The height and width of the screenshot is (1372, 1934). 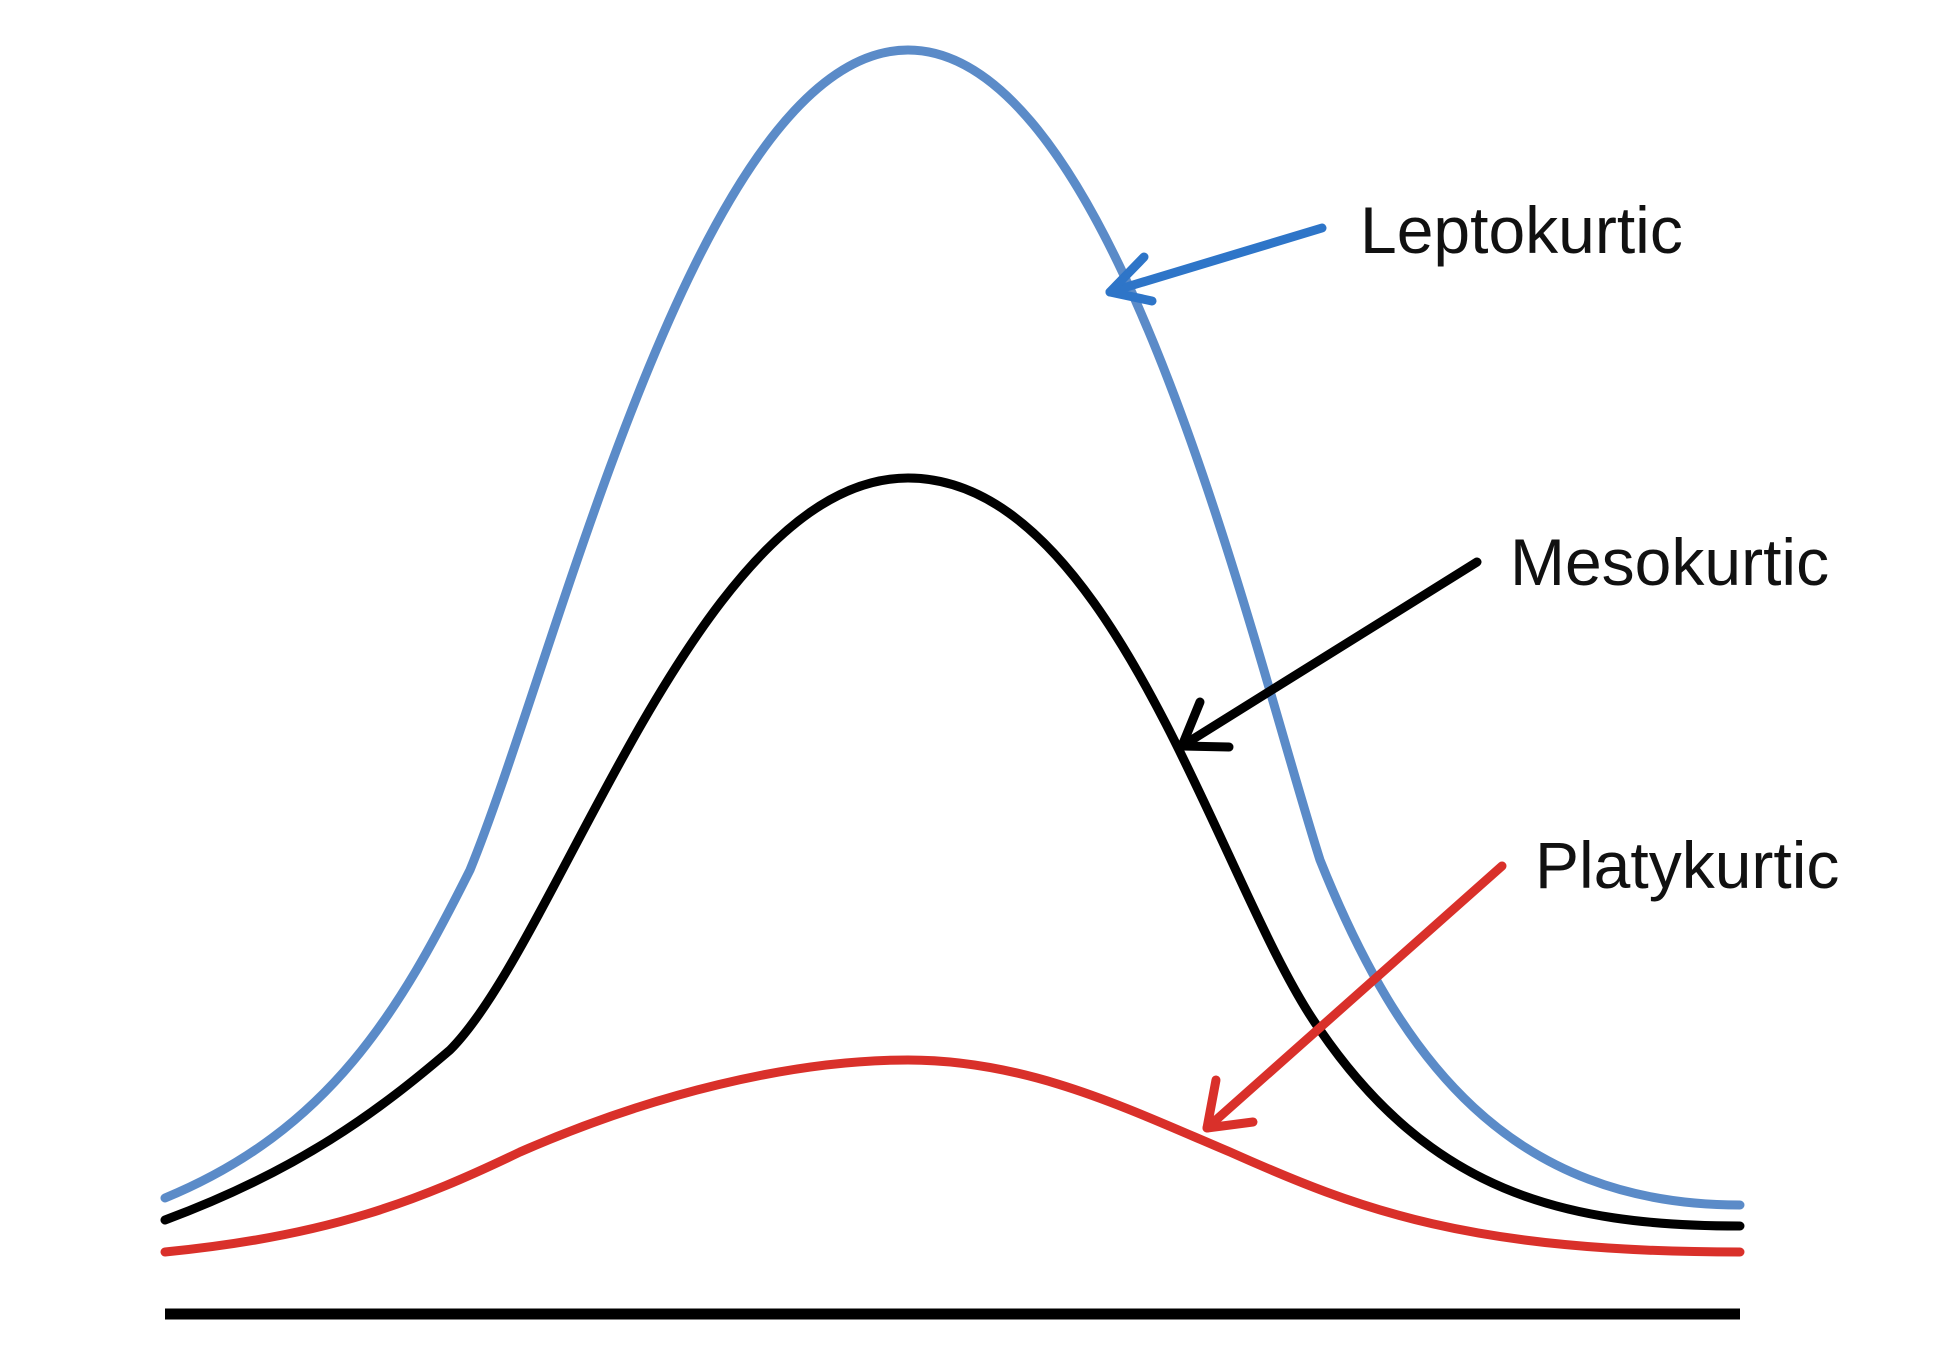 What do you see at coordinates (1687, 865) in the screenshot?
I see `platykurtic-label: Platykurtic` at bounding box center [1687, 865].